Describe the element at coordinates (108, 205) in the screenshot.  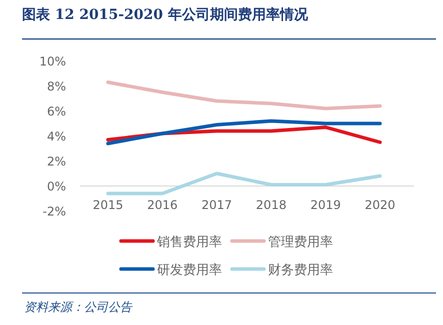
I see `x-tick-label: 2015` at that location.